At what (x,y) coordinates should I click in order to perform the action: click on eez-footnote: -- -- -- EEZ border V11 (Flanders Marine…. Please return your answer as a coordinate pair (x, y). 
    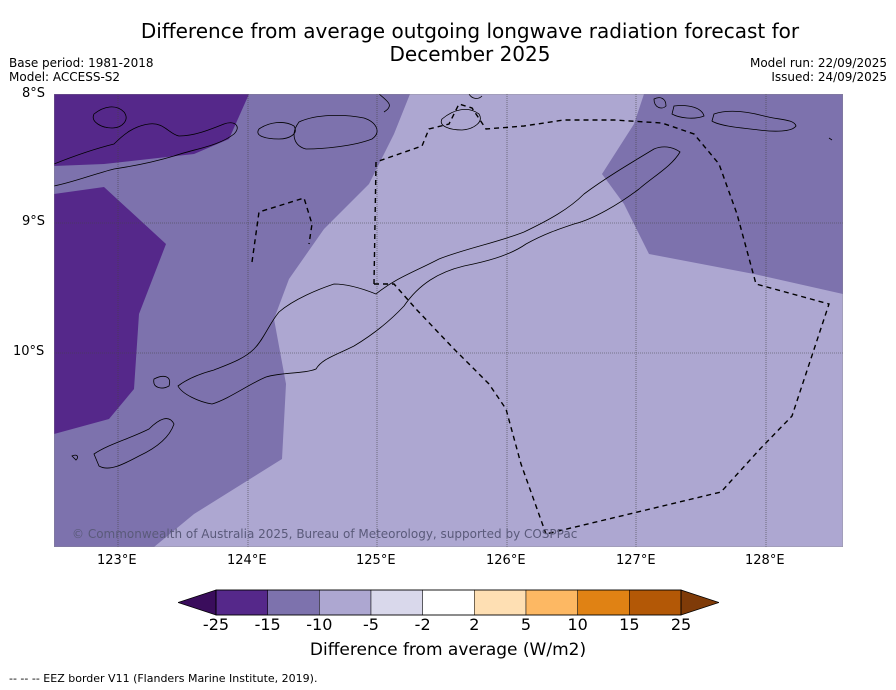
    Looking at the image, I should click on (163, 678).